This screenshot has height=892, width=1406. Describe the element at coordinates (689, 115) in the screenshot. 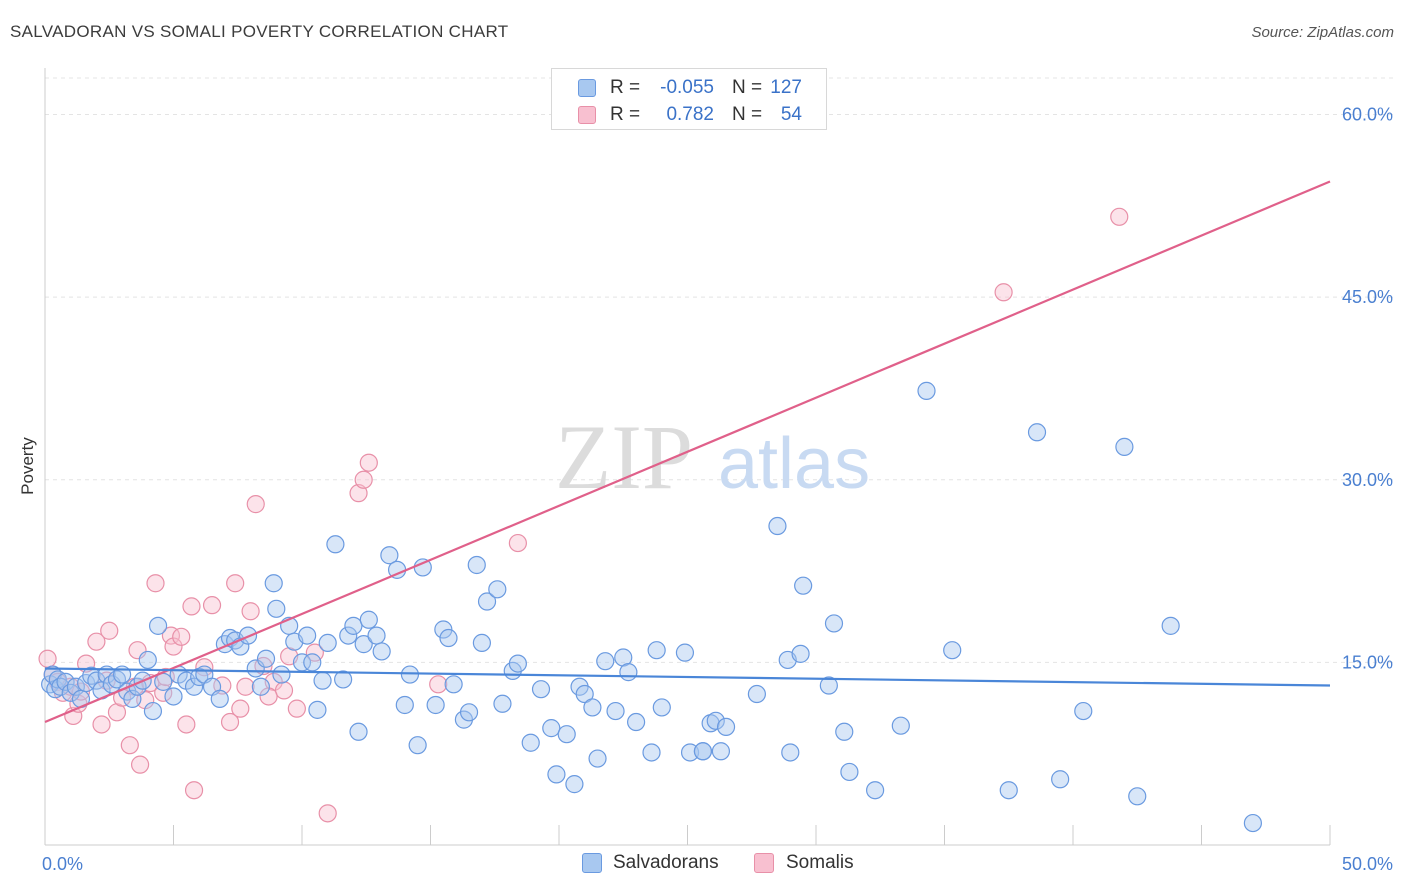

I see `legend-row-somalis: R = 0.782 N = 54` at that location.